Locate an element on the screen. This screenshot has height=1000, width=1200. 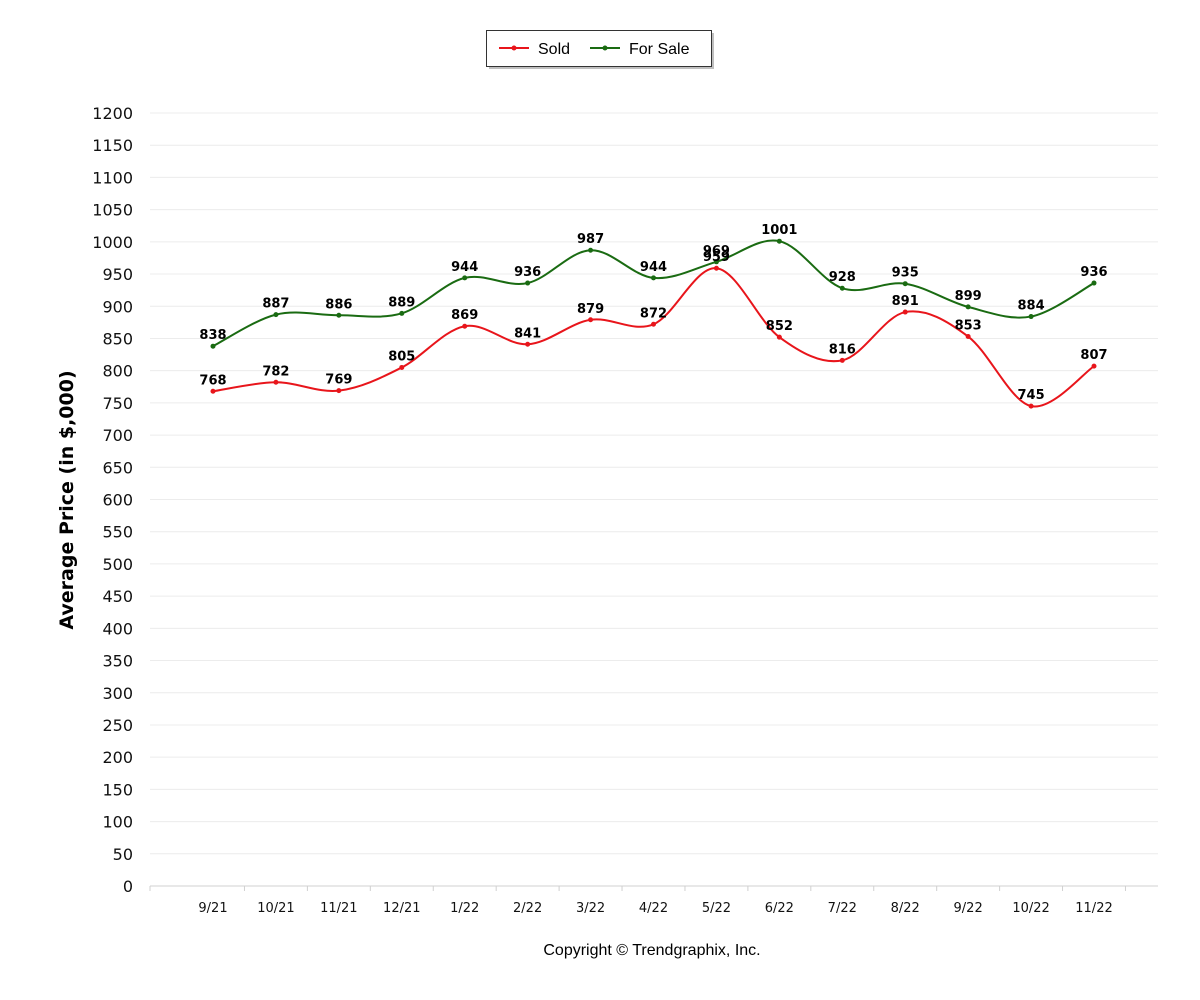
series-lines is located at coordinates (653, 323).